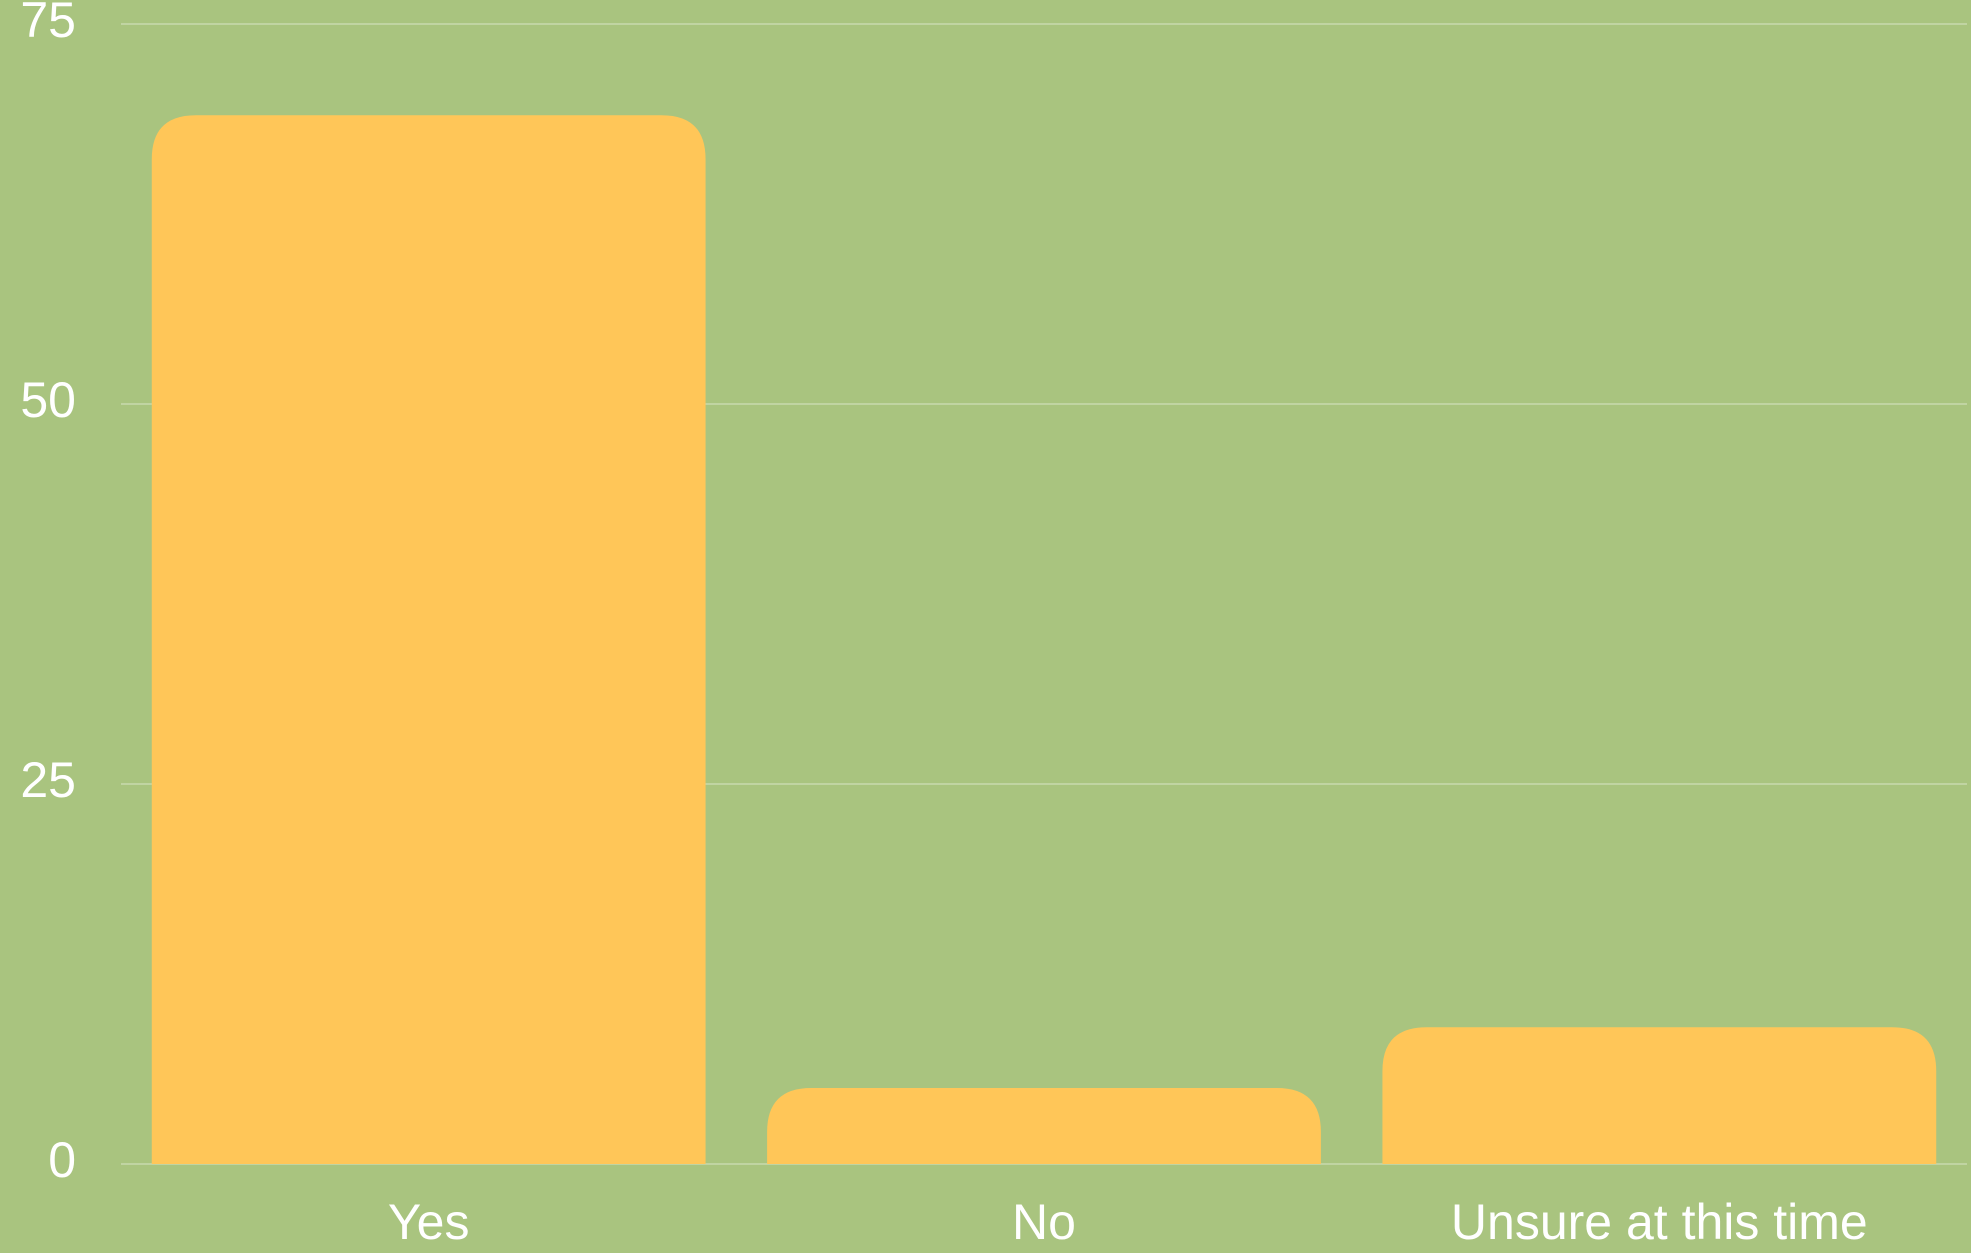  I want to click on x-tick-label: Yes, so click(429, 1222).